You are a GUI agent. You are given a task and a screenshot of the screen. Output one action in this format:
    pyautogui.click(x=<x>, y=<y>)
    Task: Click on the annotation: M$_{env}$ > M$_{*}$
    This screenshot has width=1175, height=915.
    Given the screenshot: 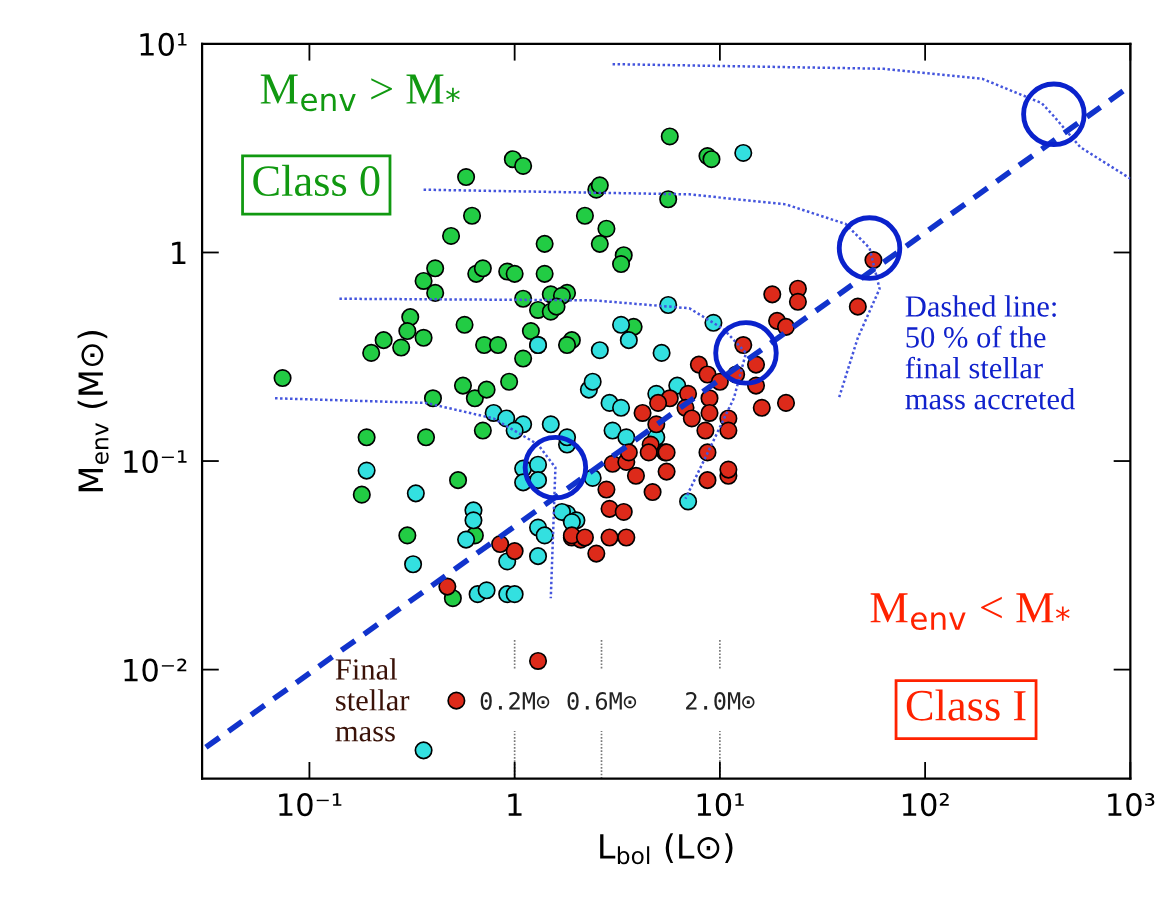 What is the action you would take?
    pyautogui.click(x=360, y=93)
    